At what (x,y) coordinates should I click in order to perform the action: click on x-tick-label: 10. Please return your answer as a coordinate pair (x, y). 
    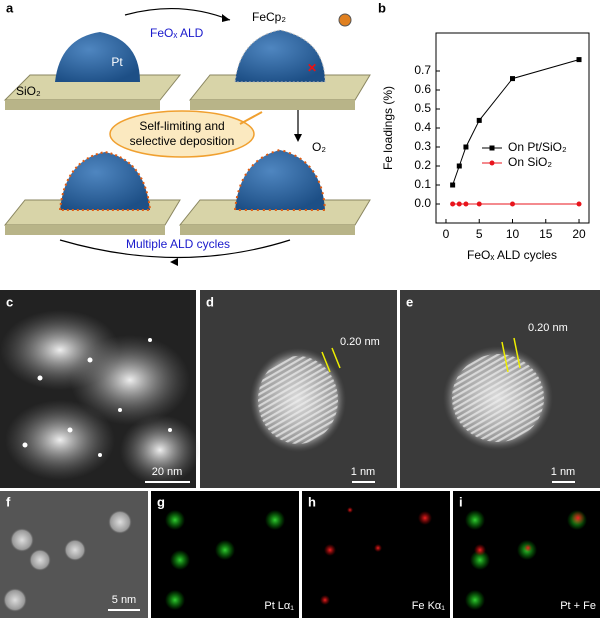
    Looking at the image, I should click on (513, 234).